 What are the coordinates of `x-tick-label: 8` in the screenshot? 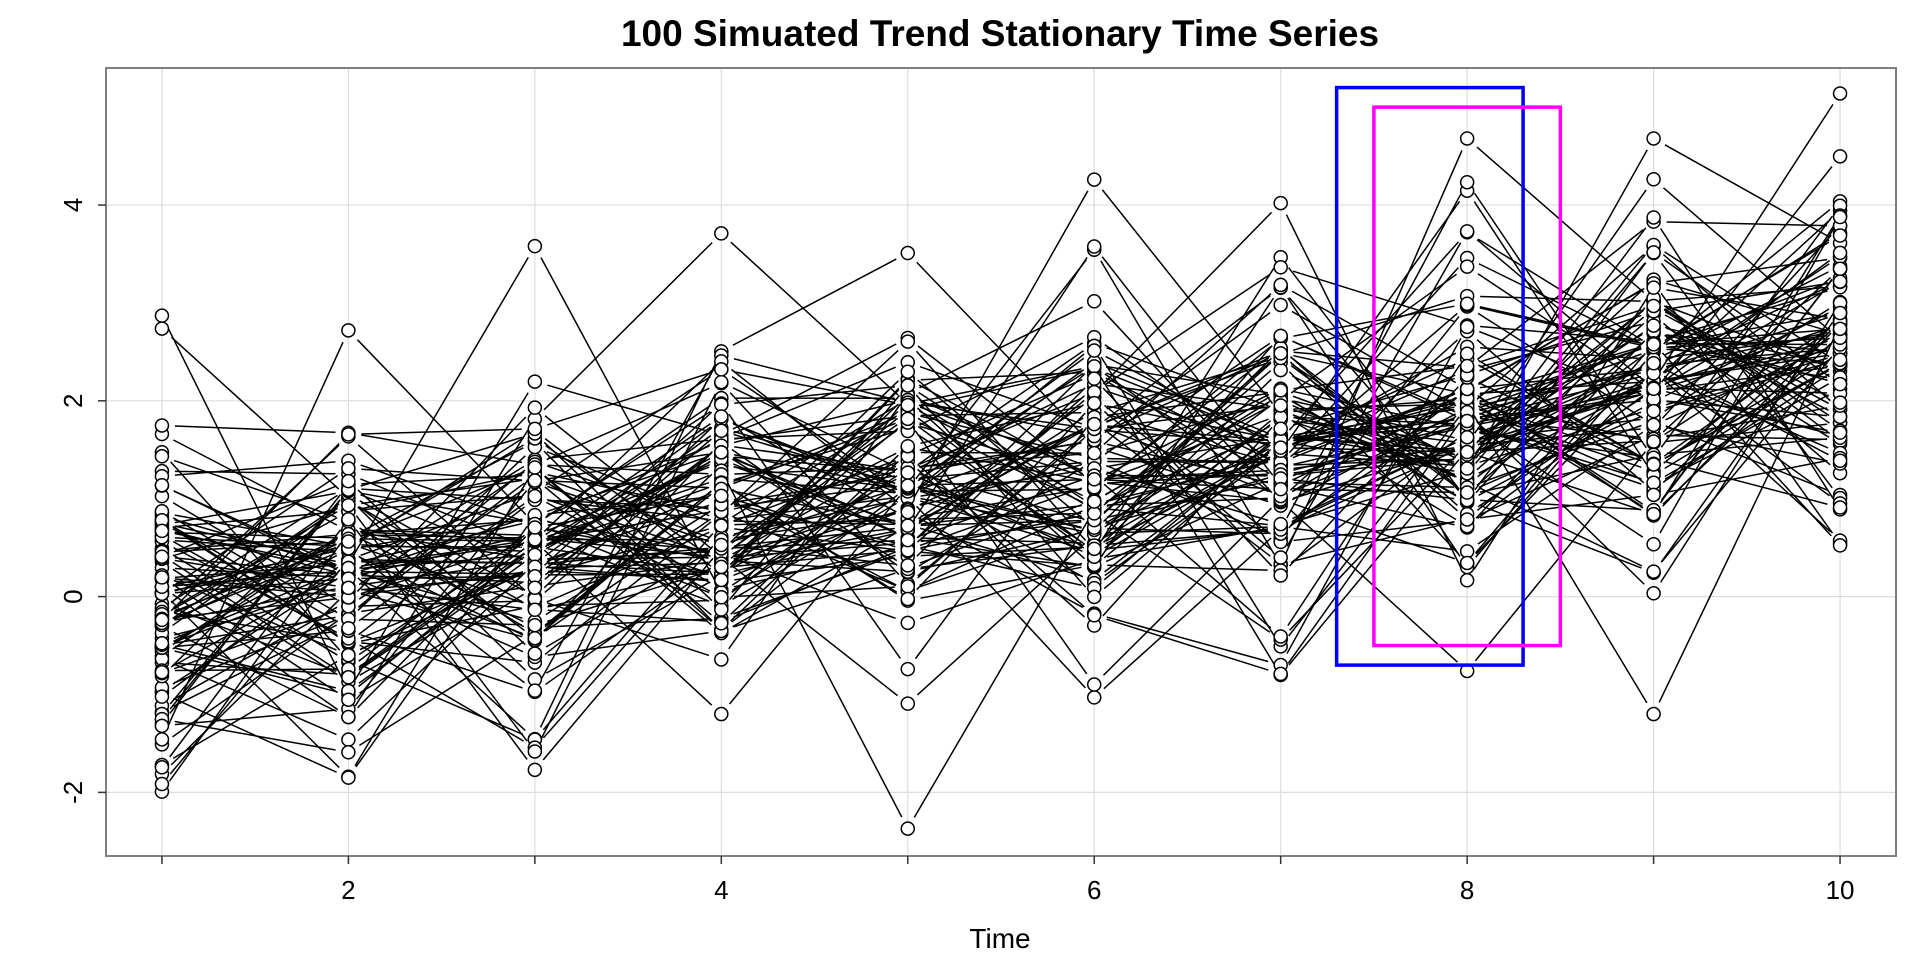 It's located at (1467, 890).